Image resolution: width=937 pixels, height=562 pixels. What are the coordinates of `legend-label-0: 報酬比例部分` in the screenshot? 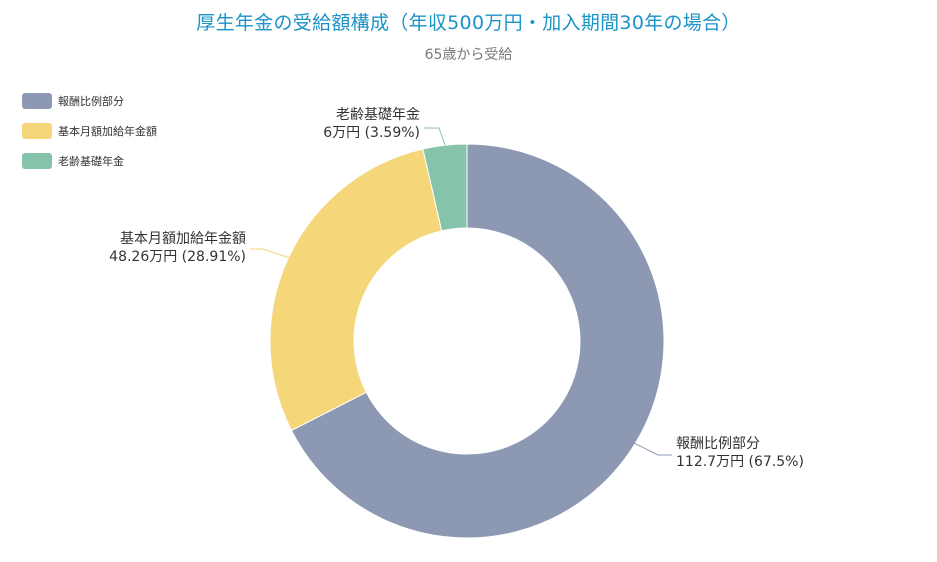 It's located at (91, 101).